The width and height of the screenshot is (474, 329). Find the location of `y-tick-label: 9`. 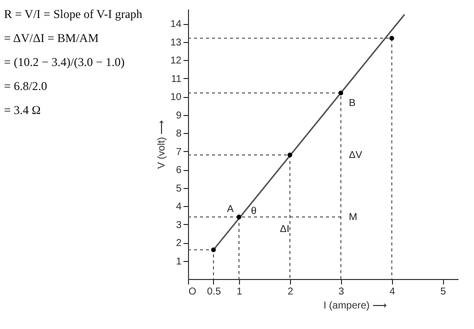

y-tick-label: 9 is located at coordinates (179, 116).